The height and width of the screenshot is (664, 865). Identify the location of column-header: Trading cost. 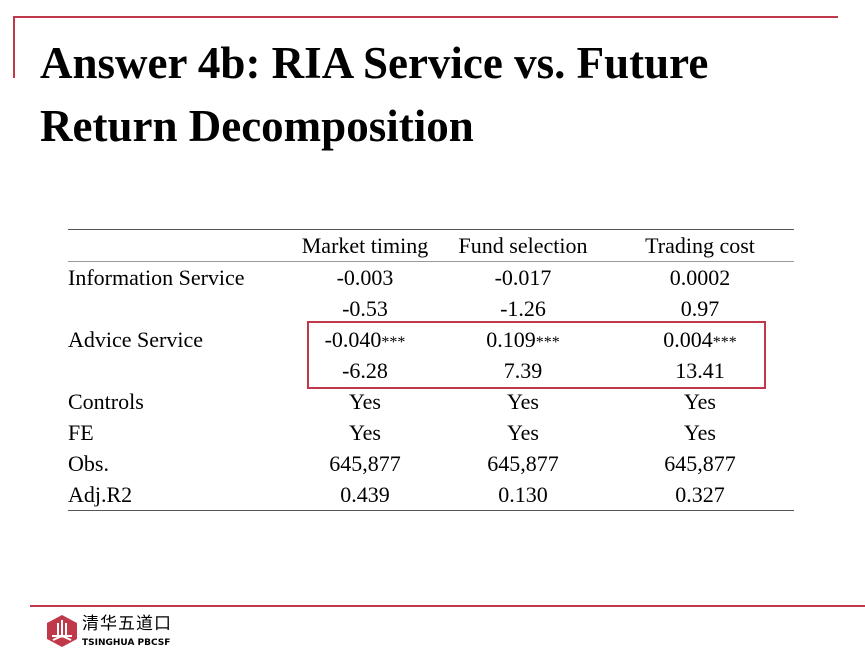
(700, 245).